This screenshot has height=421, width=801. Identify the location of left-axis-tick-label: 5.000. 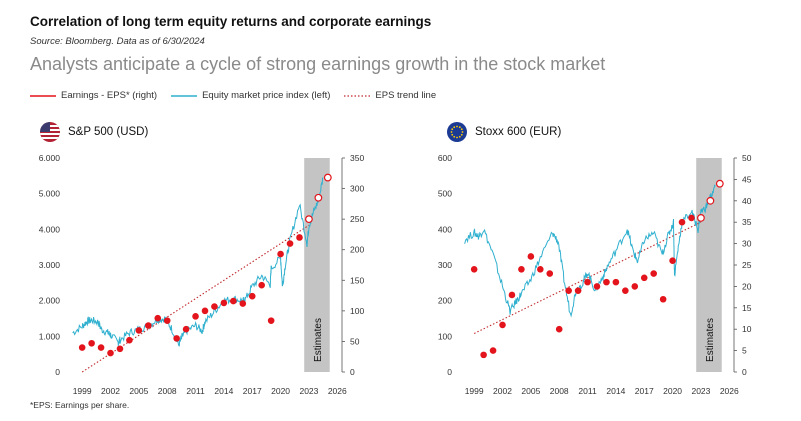
(50, 194).